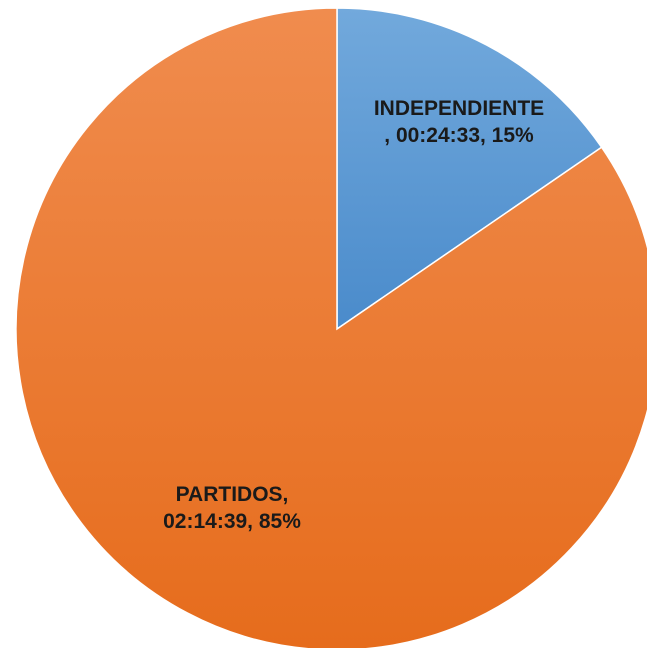  What do you see at coordinates (459, 122) in the screenshot?
I see `data-label-independiente: INDEPENDIENTE , 00:24:33, 15%` at bounding box center [459, 122].